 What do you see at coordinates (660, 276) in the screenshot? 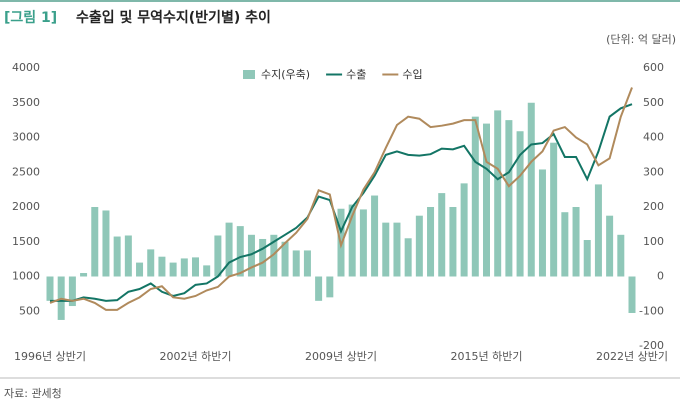
I see `y2-tick-label: 0` at bounding box center [660, 276].